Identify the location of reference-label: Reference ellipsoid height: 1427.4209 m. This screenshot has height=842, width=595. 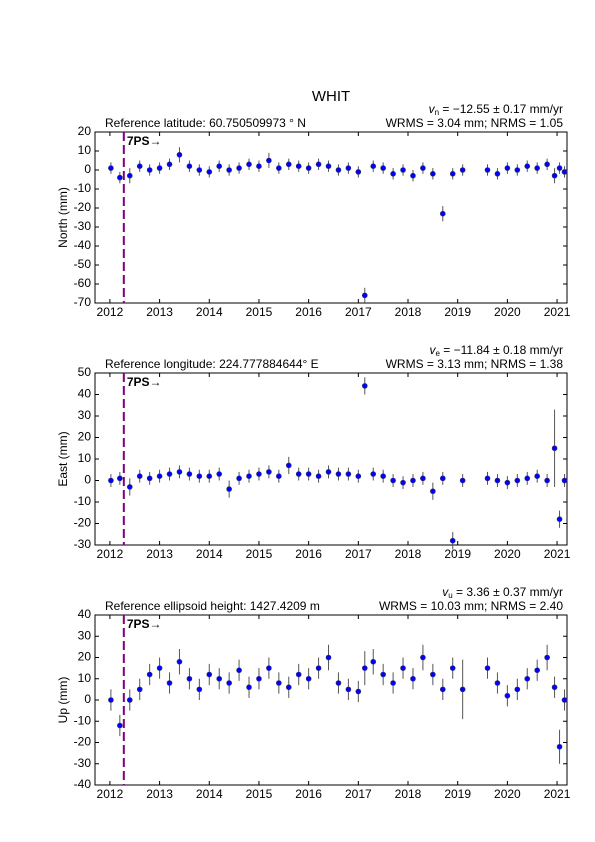
(212, 606).